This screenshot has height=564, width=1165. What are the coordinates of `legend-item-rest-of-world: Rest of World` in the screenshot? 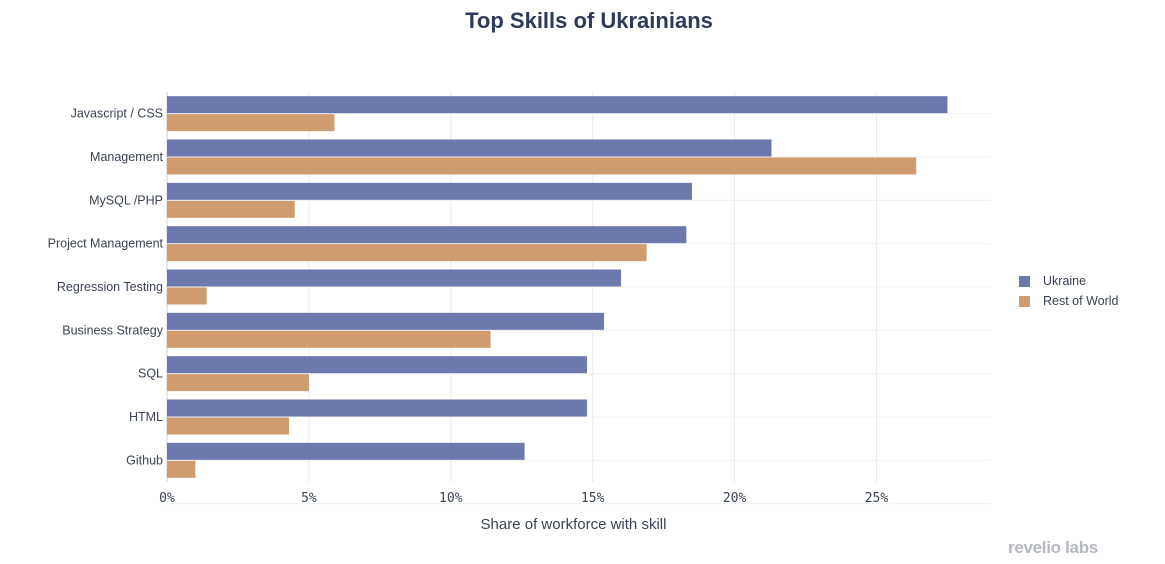 It's located at (1069, 301).